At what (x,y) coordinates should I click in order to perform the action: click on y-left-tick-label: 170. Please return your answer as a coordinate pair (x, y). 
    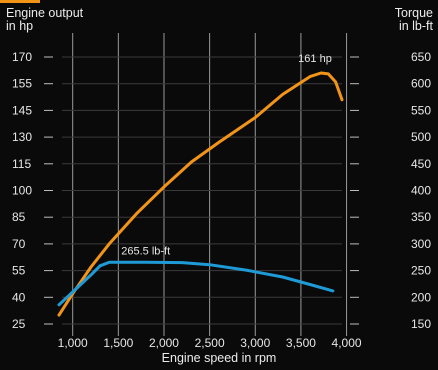
    Looking at the image, I should click on (22, 57).